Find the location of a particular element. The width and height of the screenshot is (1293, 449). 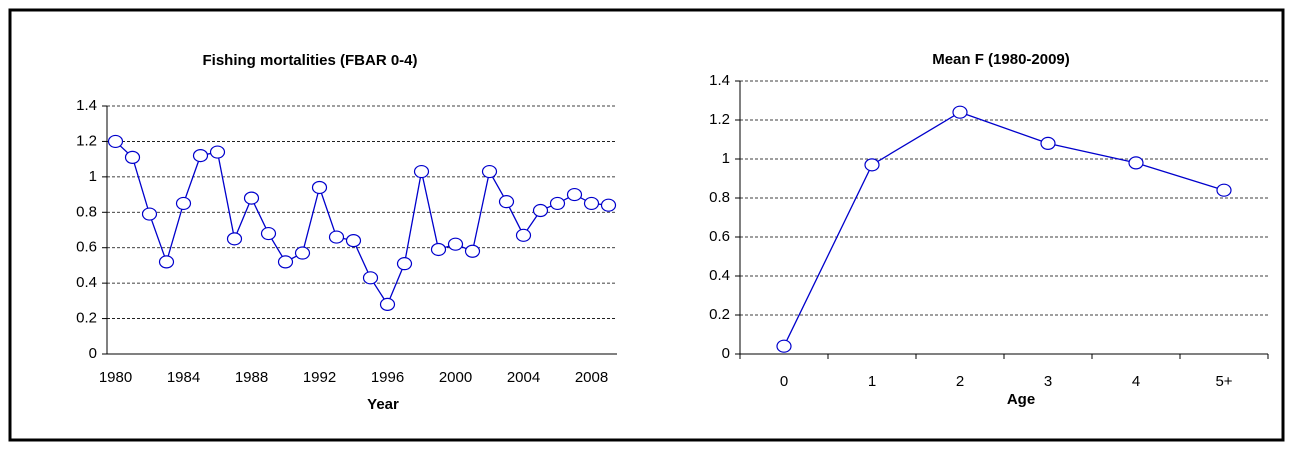

x-tick-label: 3 is located at coordinates (1048, 381).